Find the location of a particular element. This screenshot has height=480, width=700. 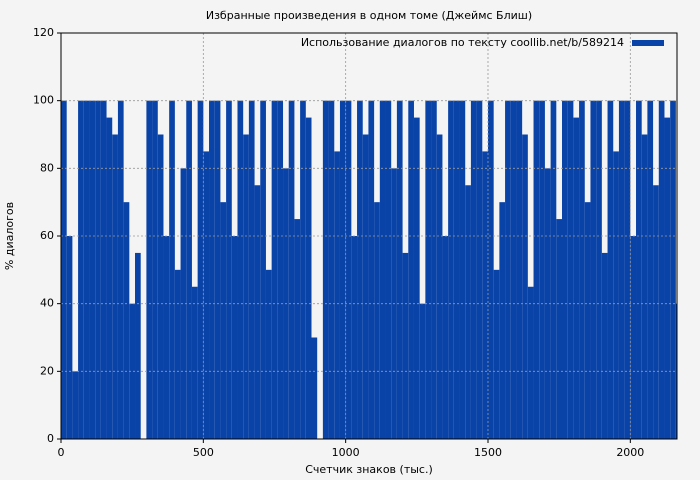

y-axis-label: % диалогов is located at coordinates (9, 236).